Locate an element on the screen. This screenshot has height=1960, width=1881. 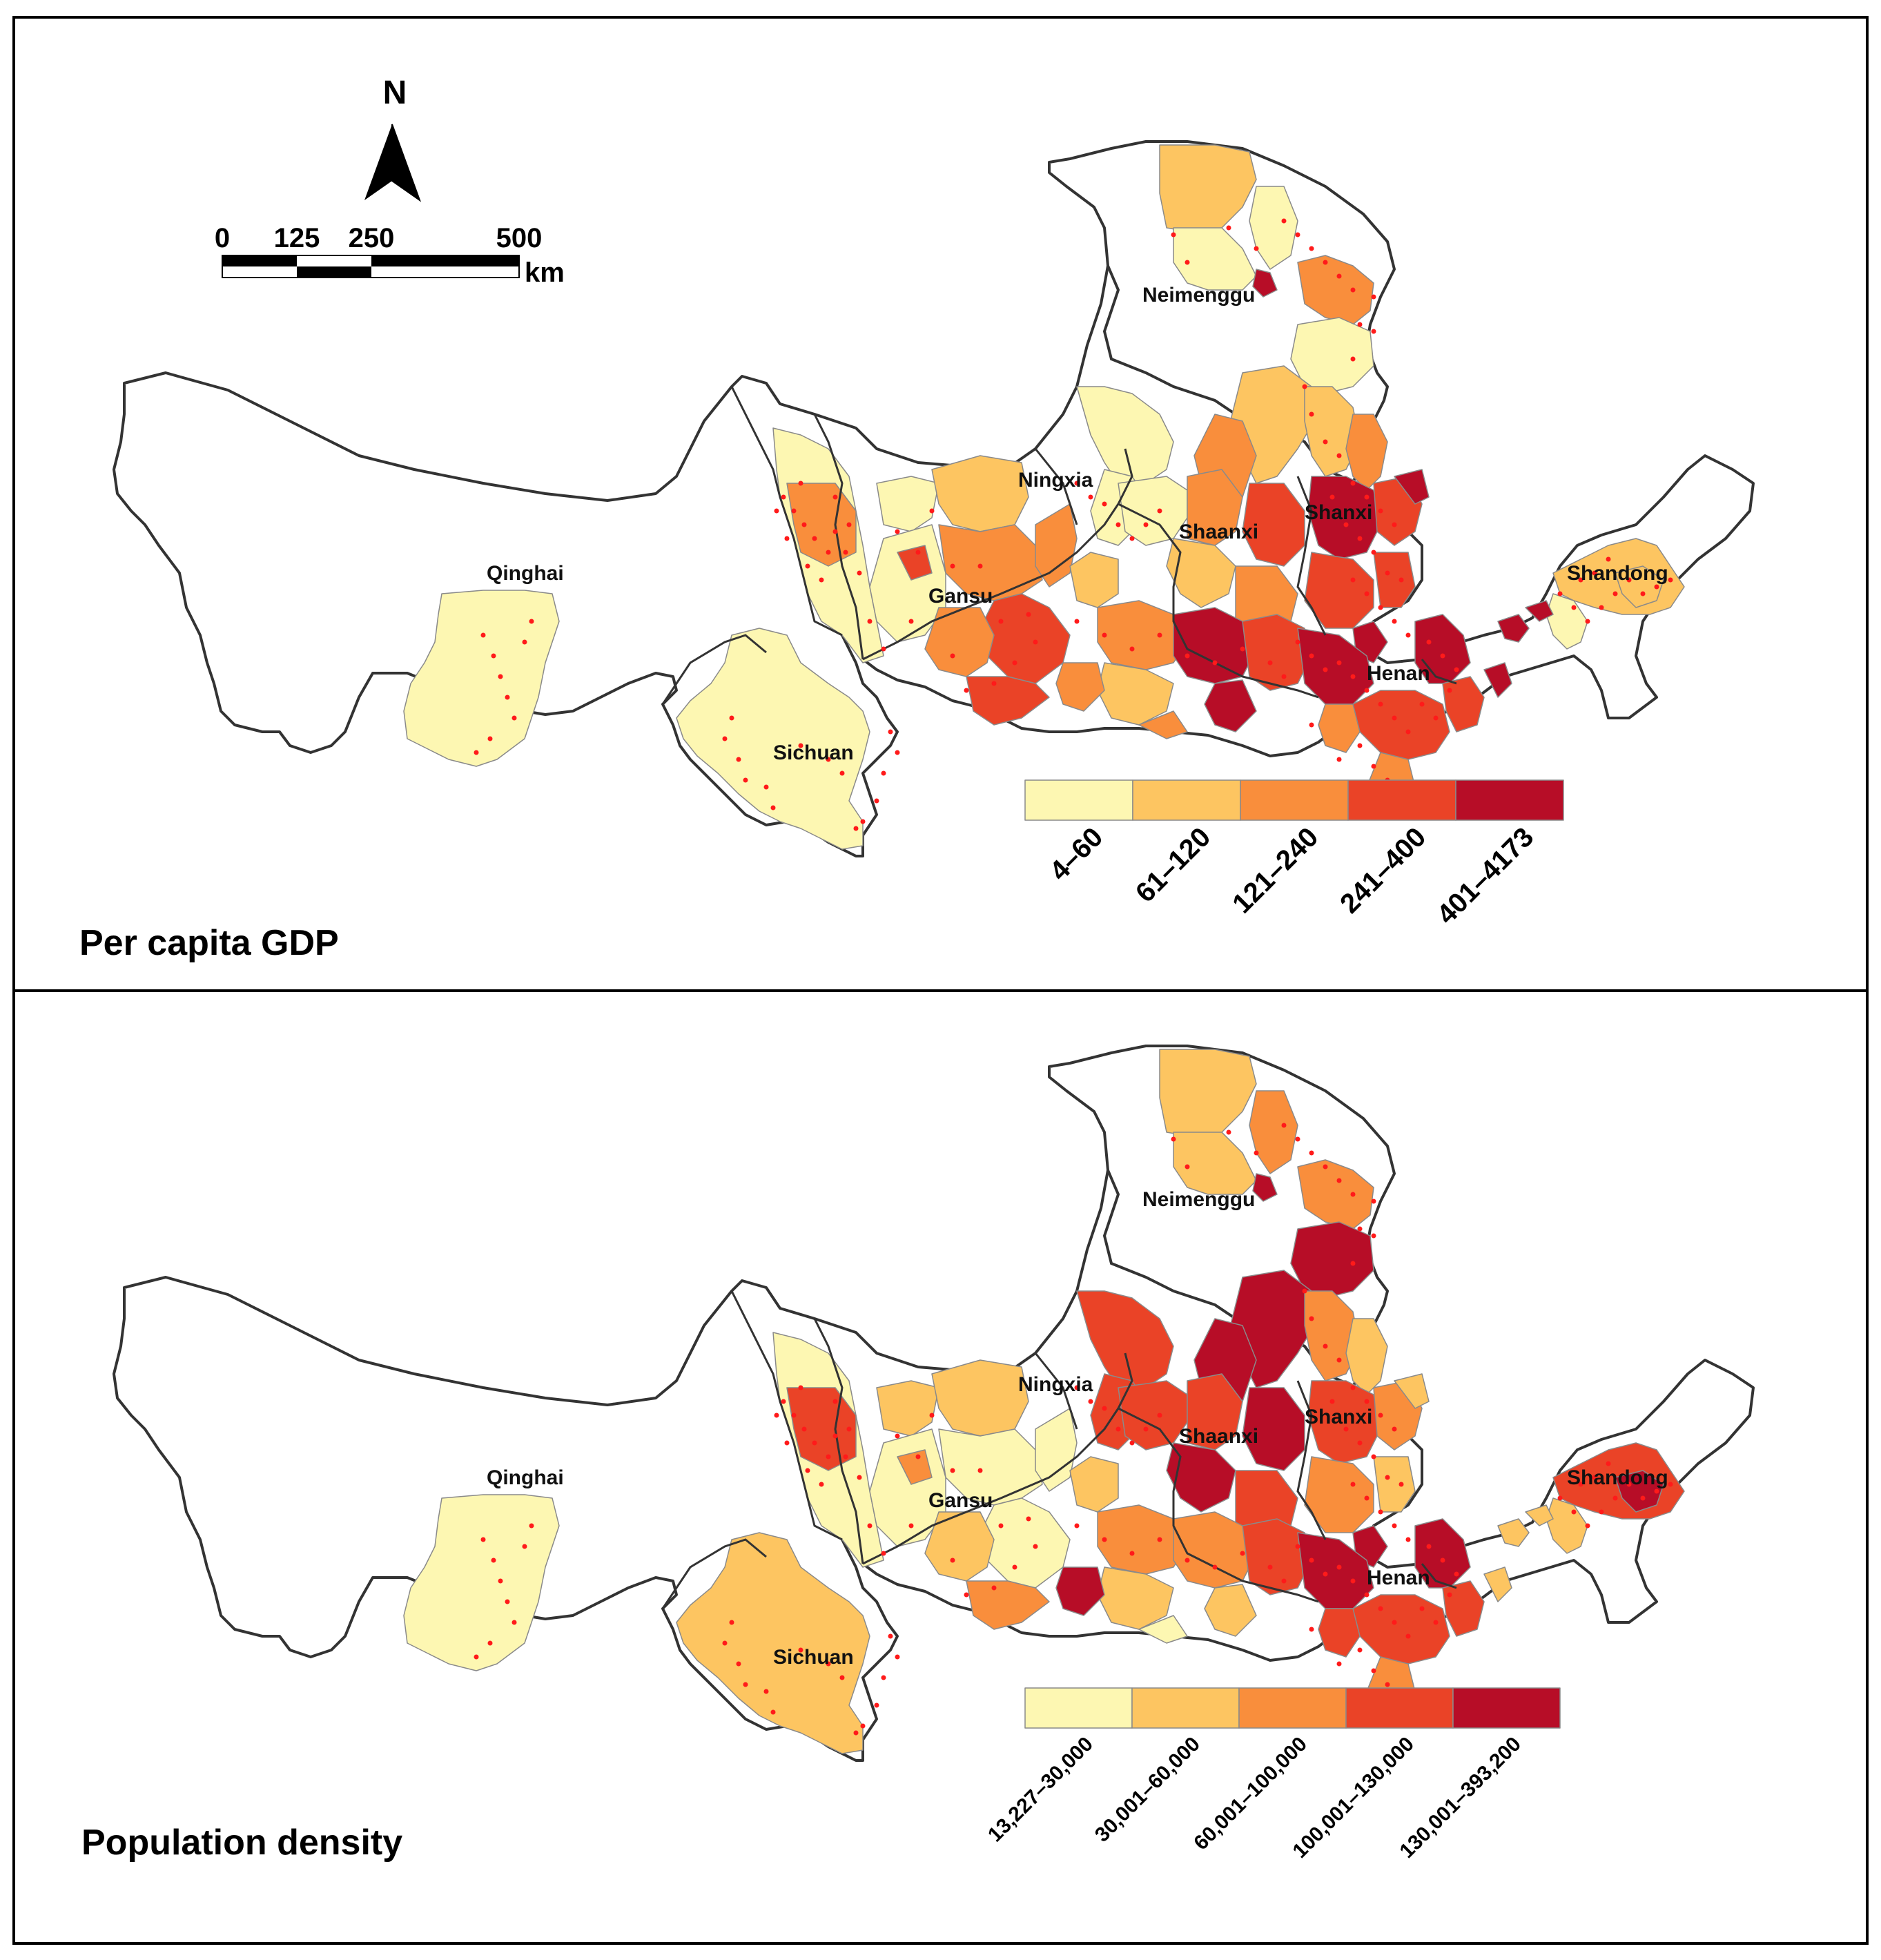
legend-label-4: 241–400 is located at coordinates (1383, 870).